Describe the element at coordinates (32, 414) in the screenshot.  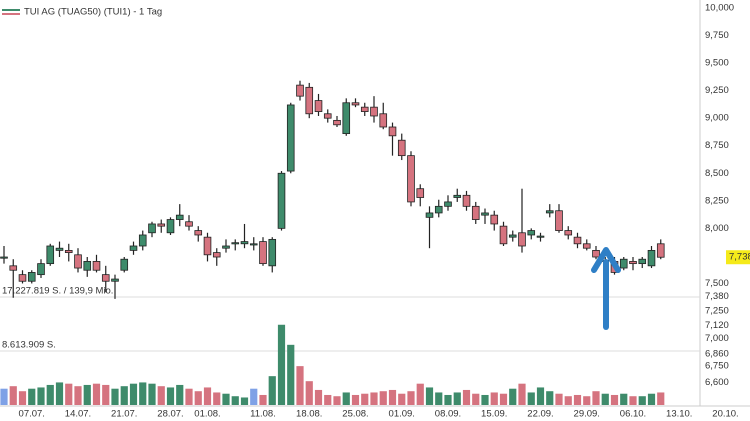
I see `x-tick-label: 07.07.` at that location.